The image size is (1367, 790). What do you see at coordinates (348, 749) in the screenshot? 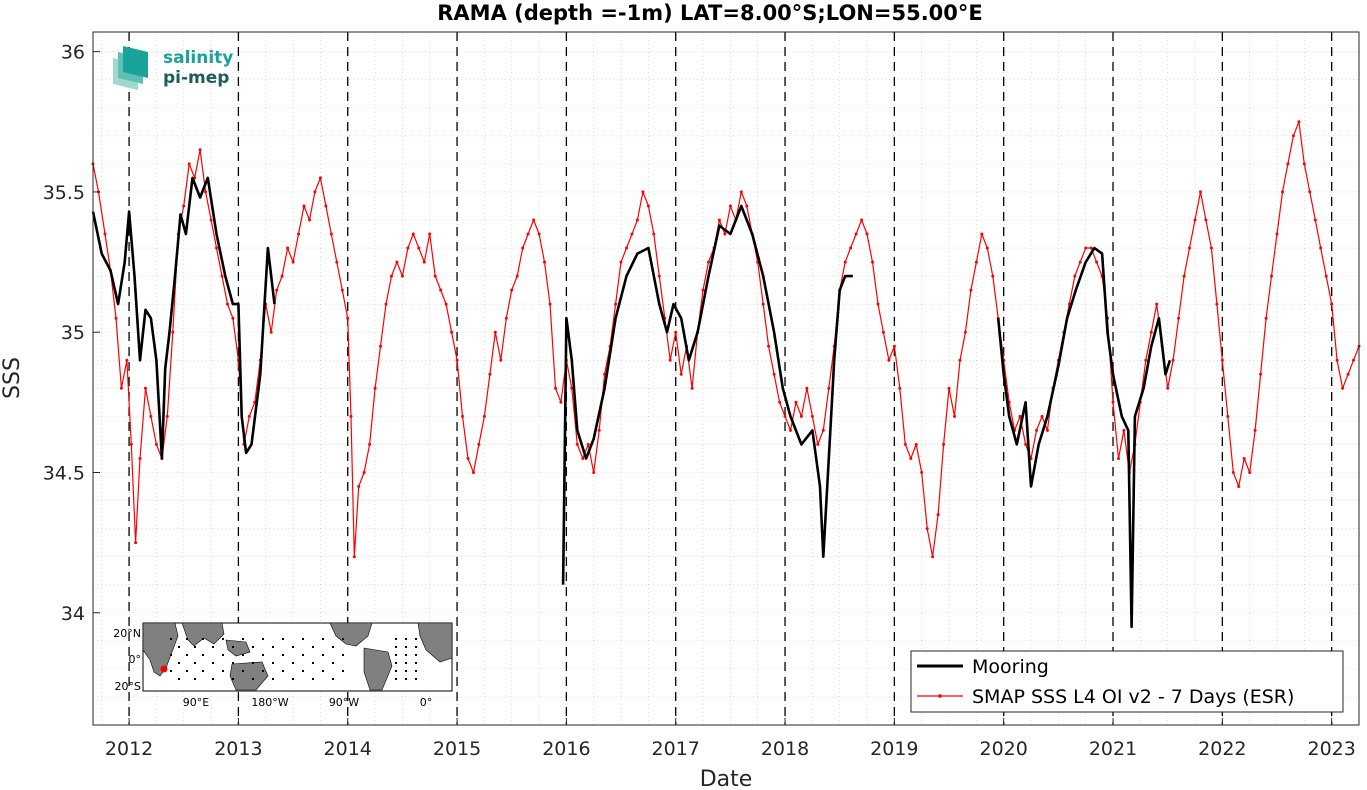
I see `x-tick-label: 2014` at bounding box center [348, 749].